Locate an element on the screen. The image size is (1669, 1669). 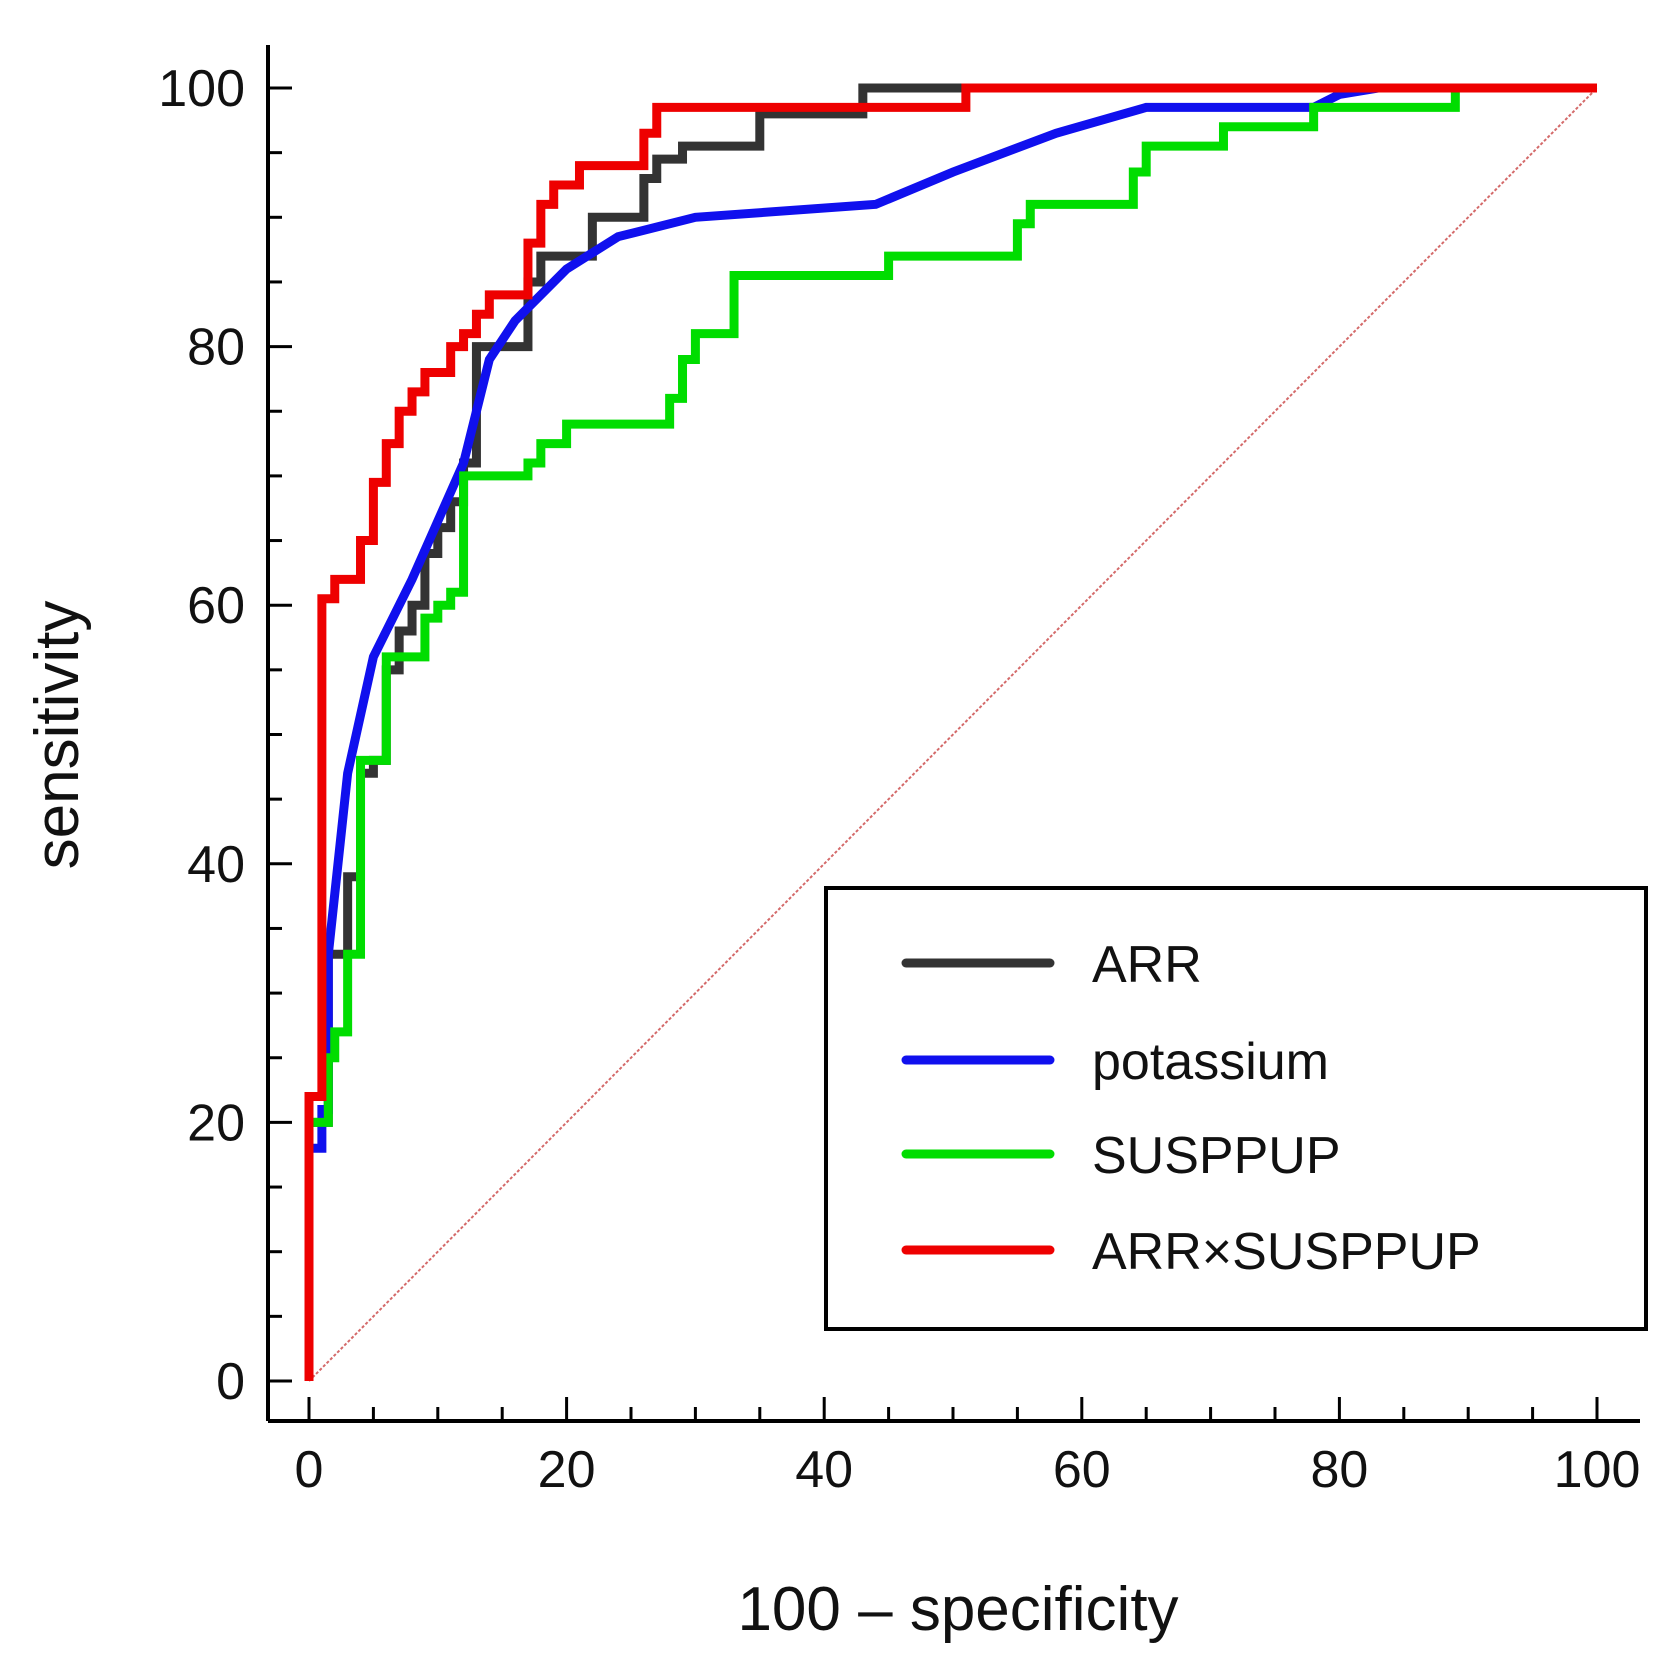
x-tick-label: 0 is located at coordinates (309, 1470).